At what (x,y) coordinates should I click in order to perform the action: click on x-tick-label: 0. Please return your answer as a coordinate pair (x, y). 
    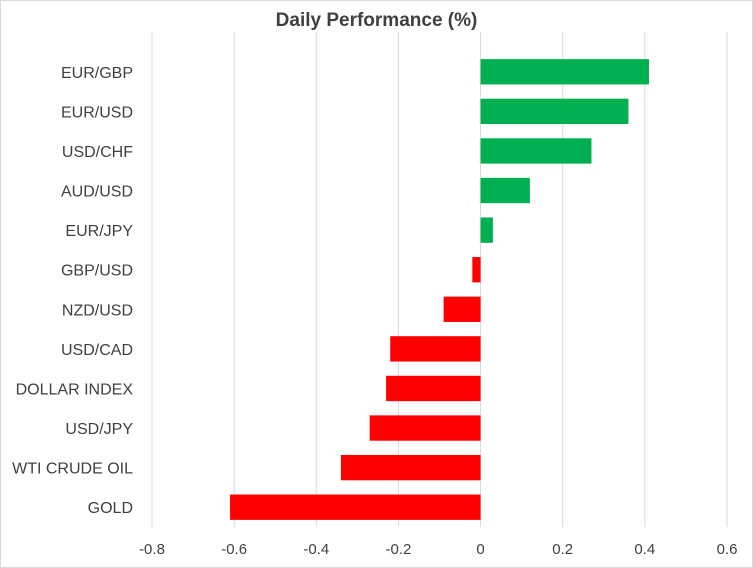
    Looking at the image, I should click on (480, 549).